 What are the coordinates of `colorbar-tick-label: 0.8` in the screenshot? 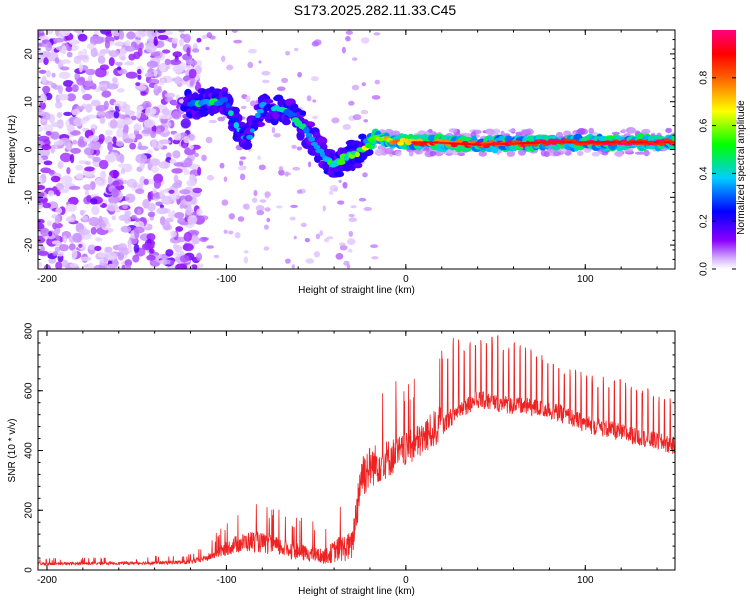 It's located at (704, 77).